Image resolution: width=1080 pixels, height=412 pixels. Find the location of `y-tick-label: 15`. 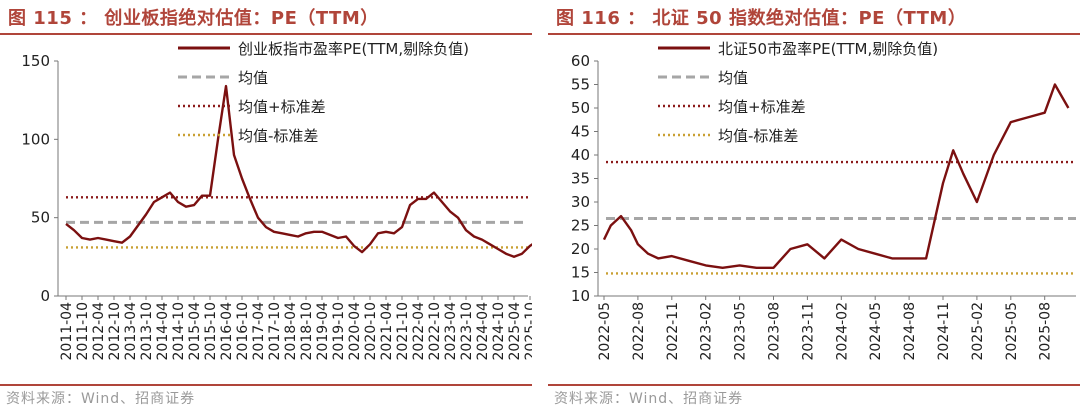

y-tick-label: 15 is located at coordinates (580, 273).